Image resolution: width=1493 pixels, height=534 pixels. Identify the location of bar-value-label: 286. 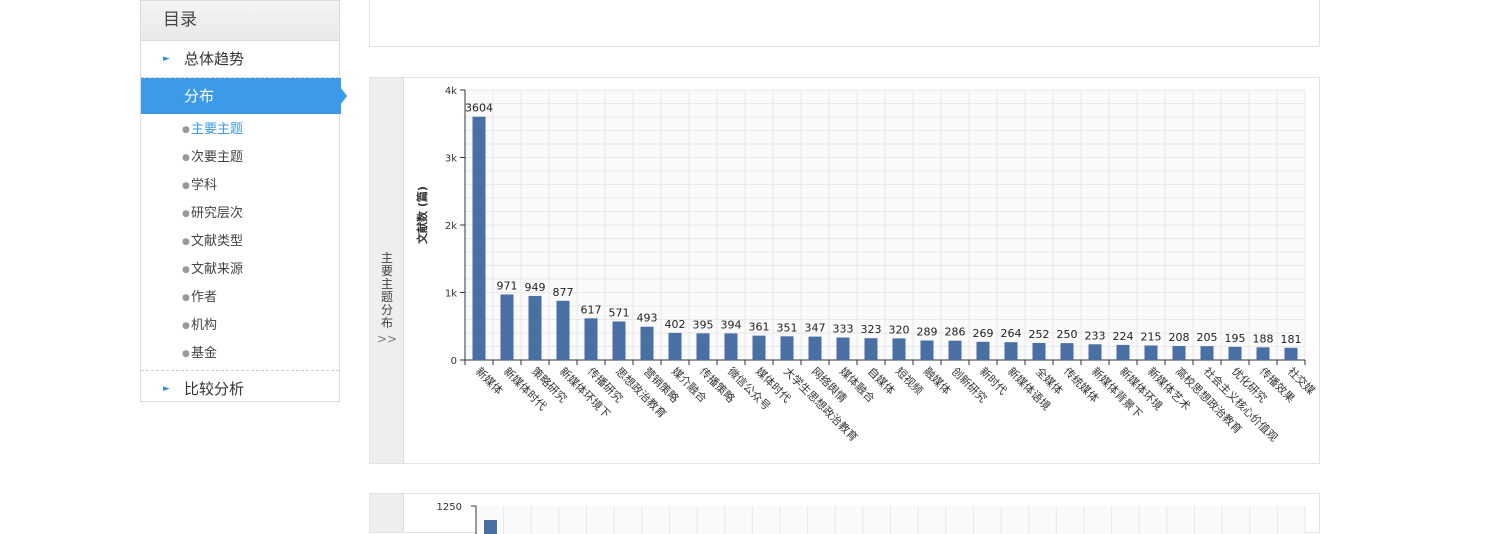
(955, 332).